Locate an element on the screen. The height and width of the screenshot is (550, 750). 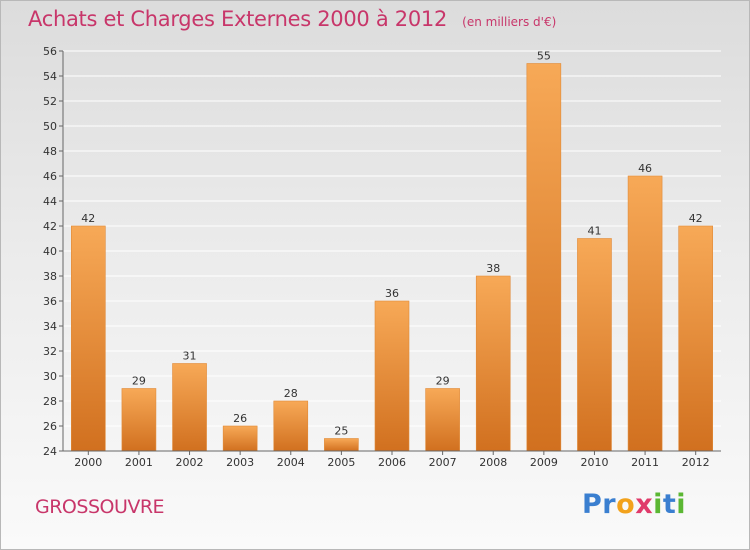
commune-name: GROSSOUVRE is located at coordinates (100, 507).